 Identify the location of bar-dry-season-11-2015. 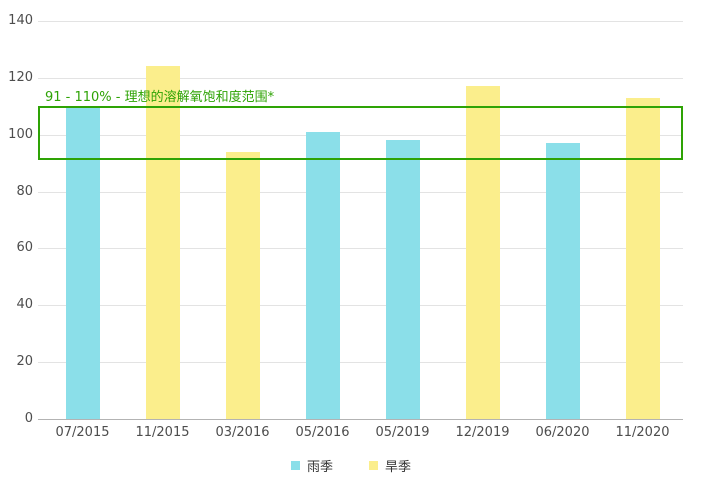
(162, 242).